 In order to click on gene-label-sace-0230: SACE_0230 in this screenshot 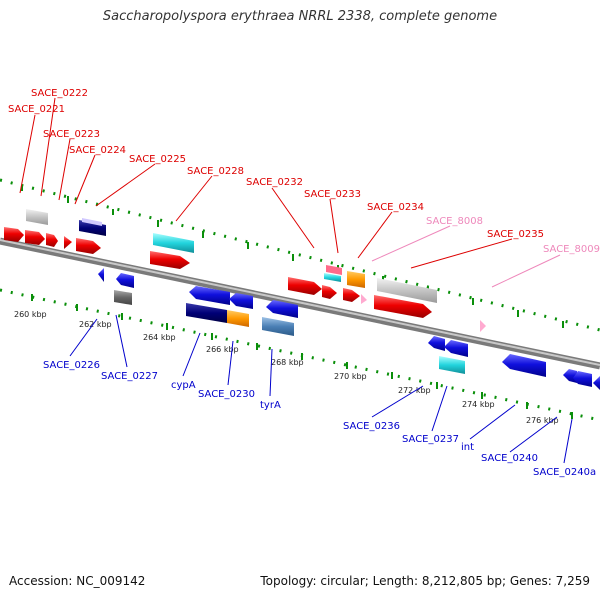, I will do `click(226, 394)`.